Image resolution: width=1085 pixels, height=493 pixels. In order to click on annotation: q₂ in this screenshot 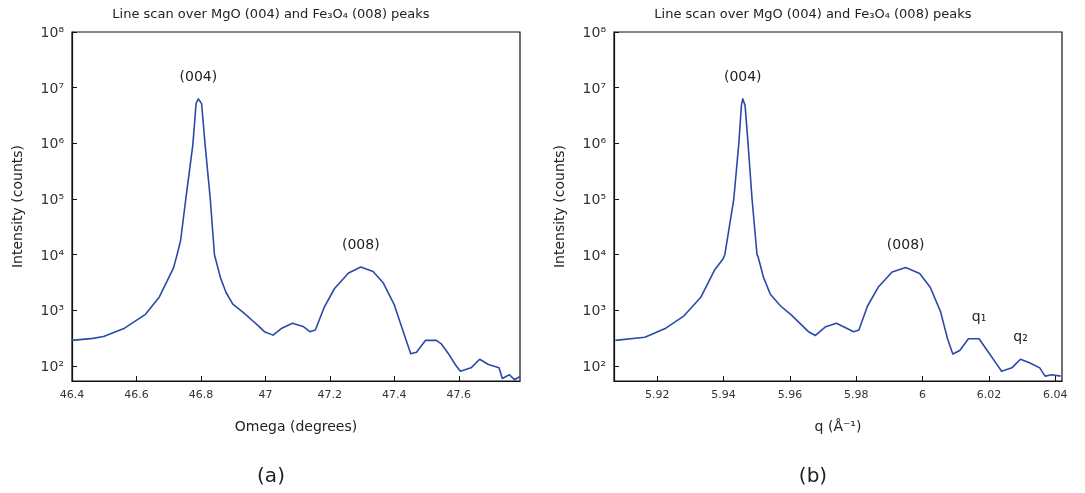, I will do `click(1020, 336)`.